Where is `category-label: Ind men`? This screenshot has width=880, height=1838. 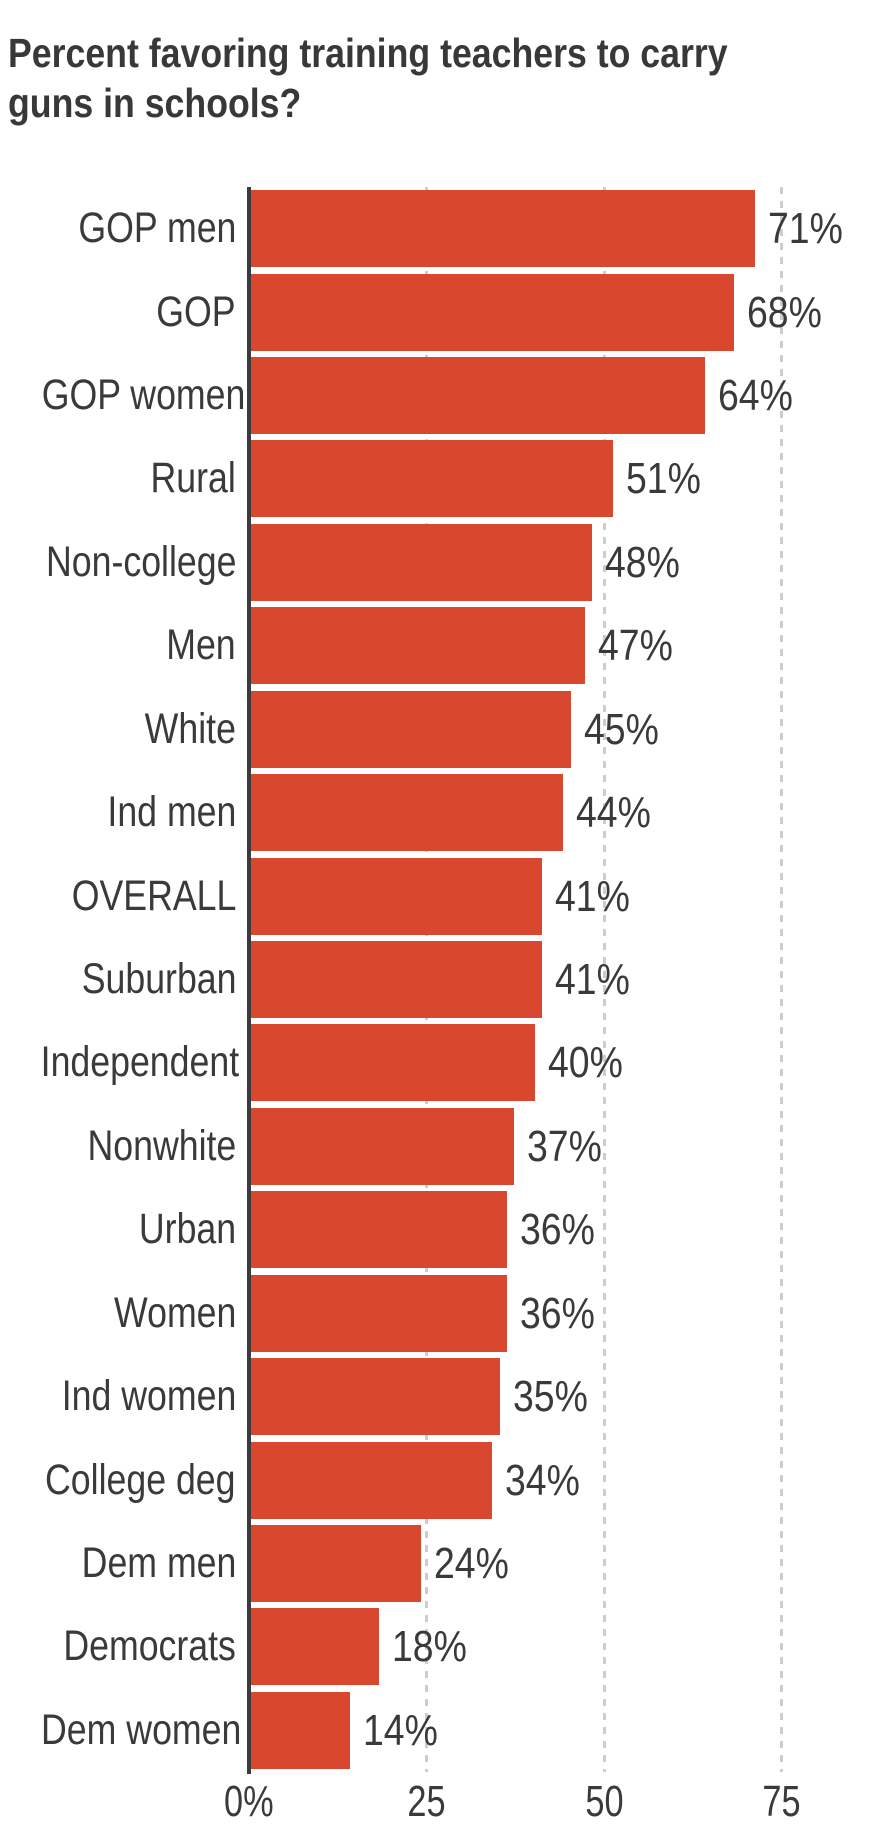
category-label: Ind men is located at coordinates (118, 812).